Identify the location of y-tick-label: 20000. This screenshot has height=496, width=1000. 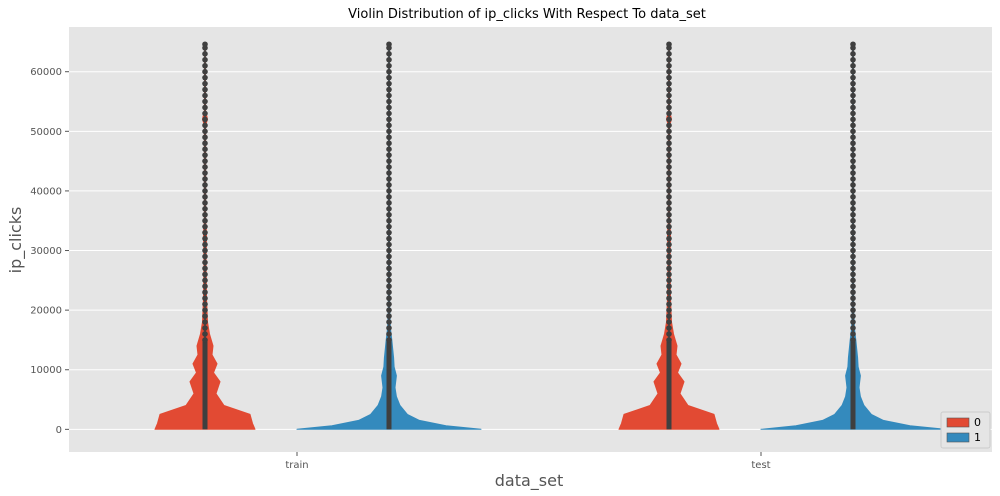
(46, 311).